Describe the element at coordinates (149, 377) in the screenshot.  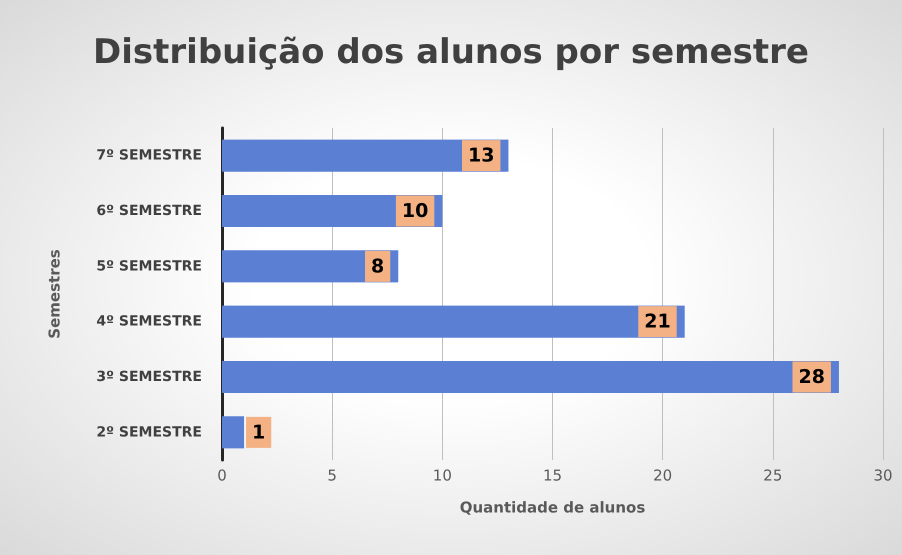
I see `y-tick-label: 3º SEMESTRE` at that location.